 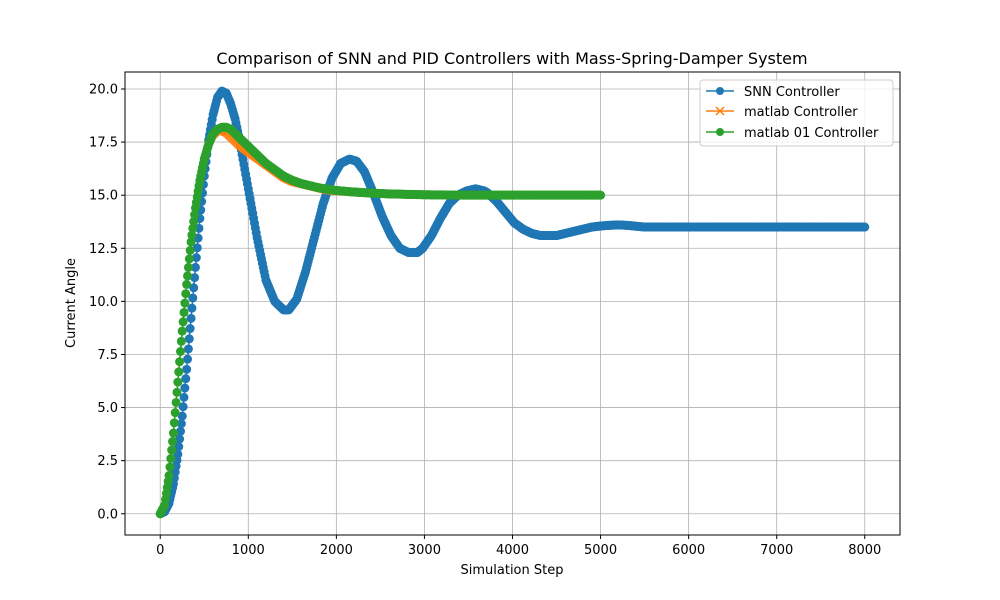 What do you see at coordinates (103, 143) in the screenshot?
I see `y-tick-label: 17.5` at bounding box center [103, 143].